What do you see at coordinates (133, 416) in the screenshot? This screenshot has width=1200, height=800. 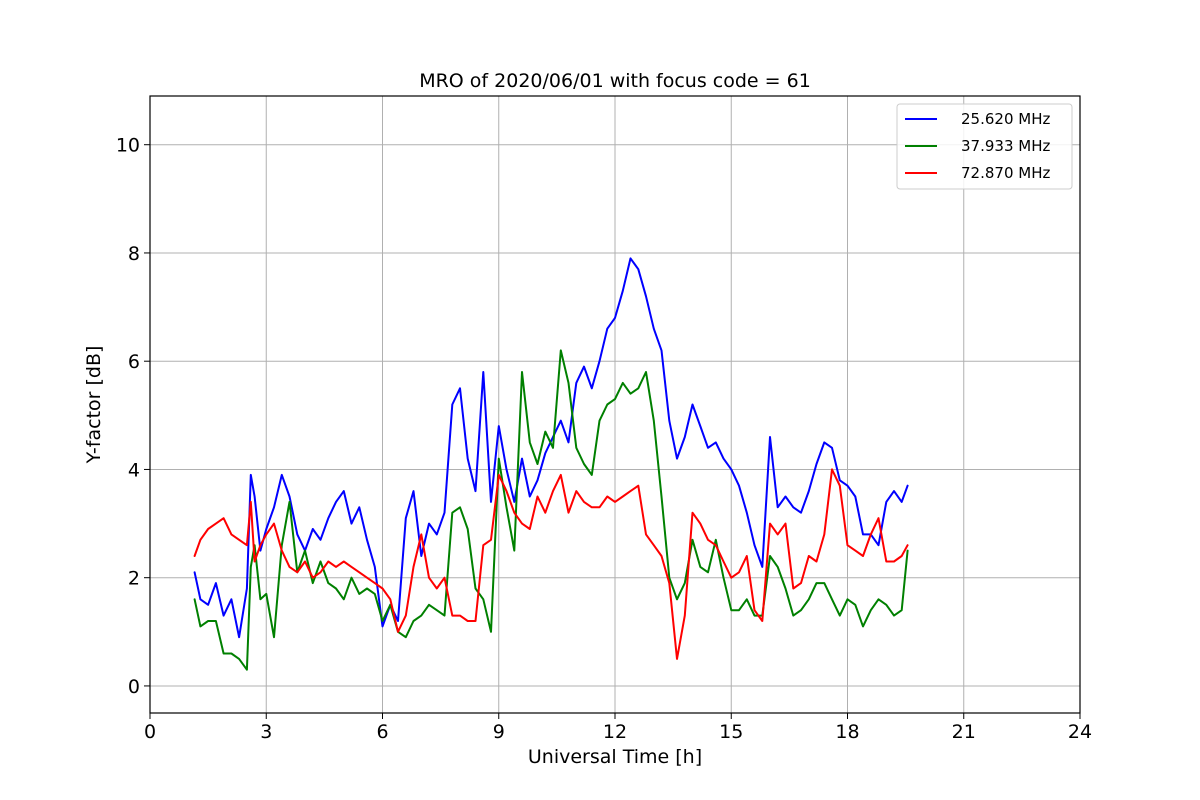 I see `y-axis-ticks: 0 2 4 6 8 10` at bounding box center [133, 416].